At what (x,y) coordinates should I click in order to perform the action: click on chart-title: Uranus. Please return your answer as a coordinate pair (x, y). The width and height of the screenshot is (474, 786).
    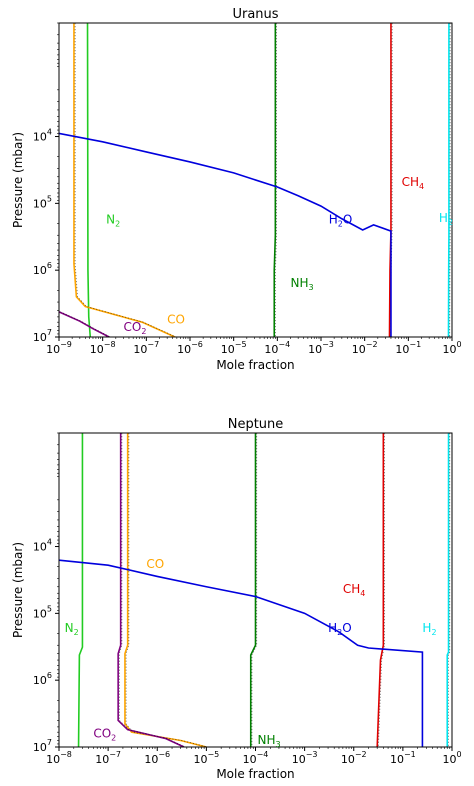
    Looking at the image, I should click on (255, 14).